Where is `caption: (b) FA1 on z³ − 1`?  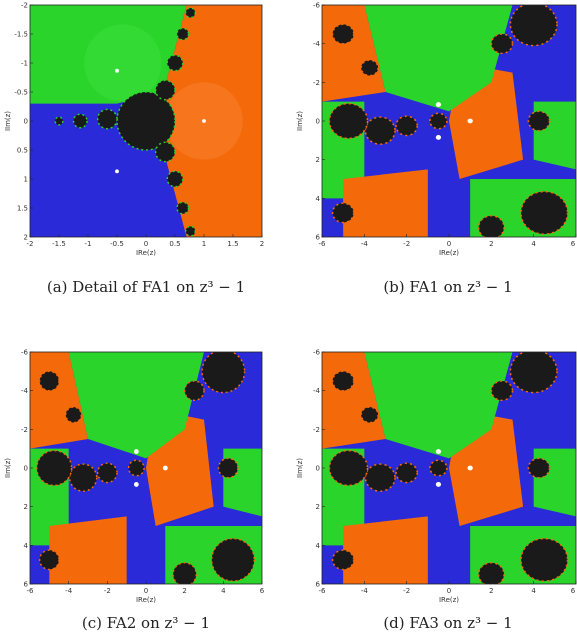
caption: (b) FA1 on z³ − 1 is located at coordinates (447, 287).